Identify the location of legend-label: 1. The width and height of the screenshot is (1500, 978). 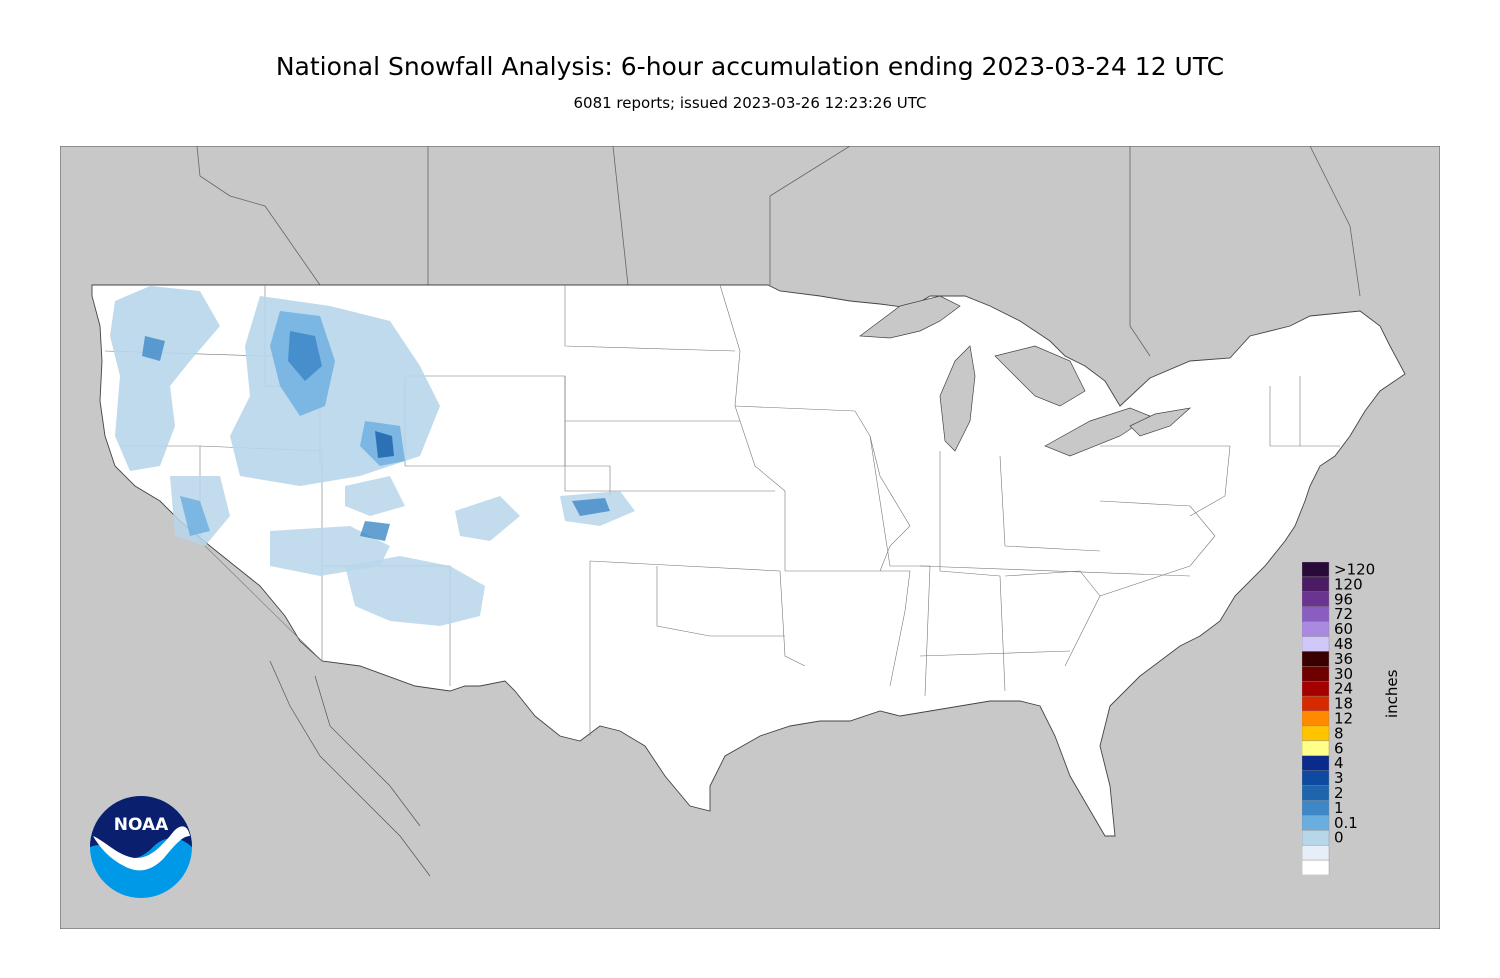
(1339, 808).